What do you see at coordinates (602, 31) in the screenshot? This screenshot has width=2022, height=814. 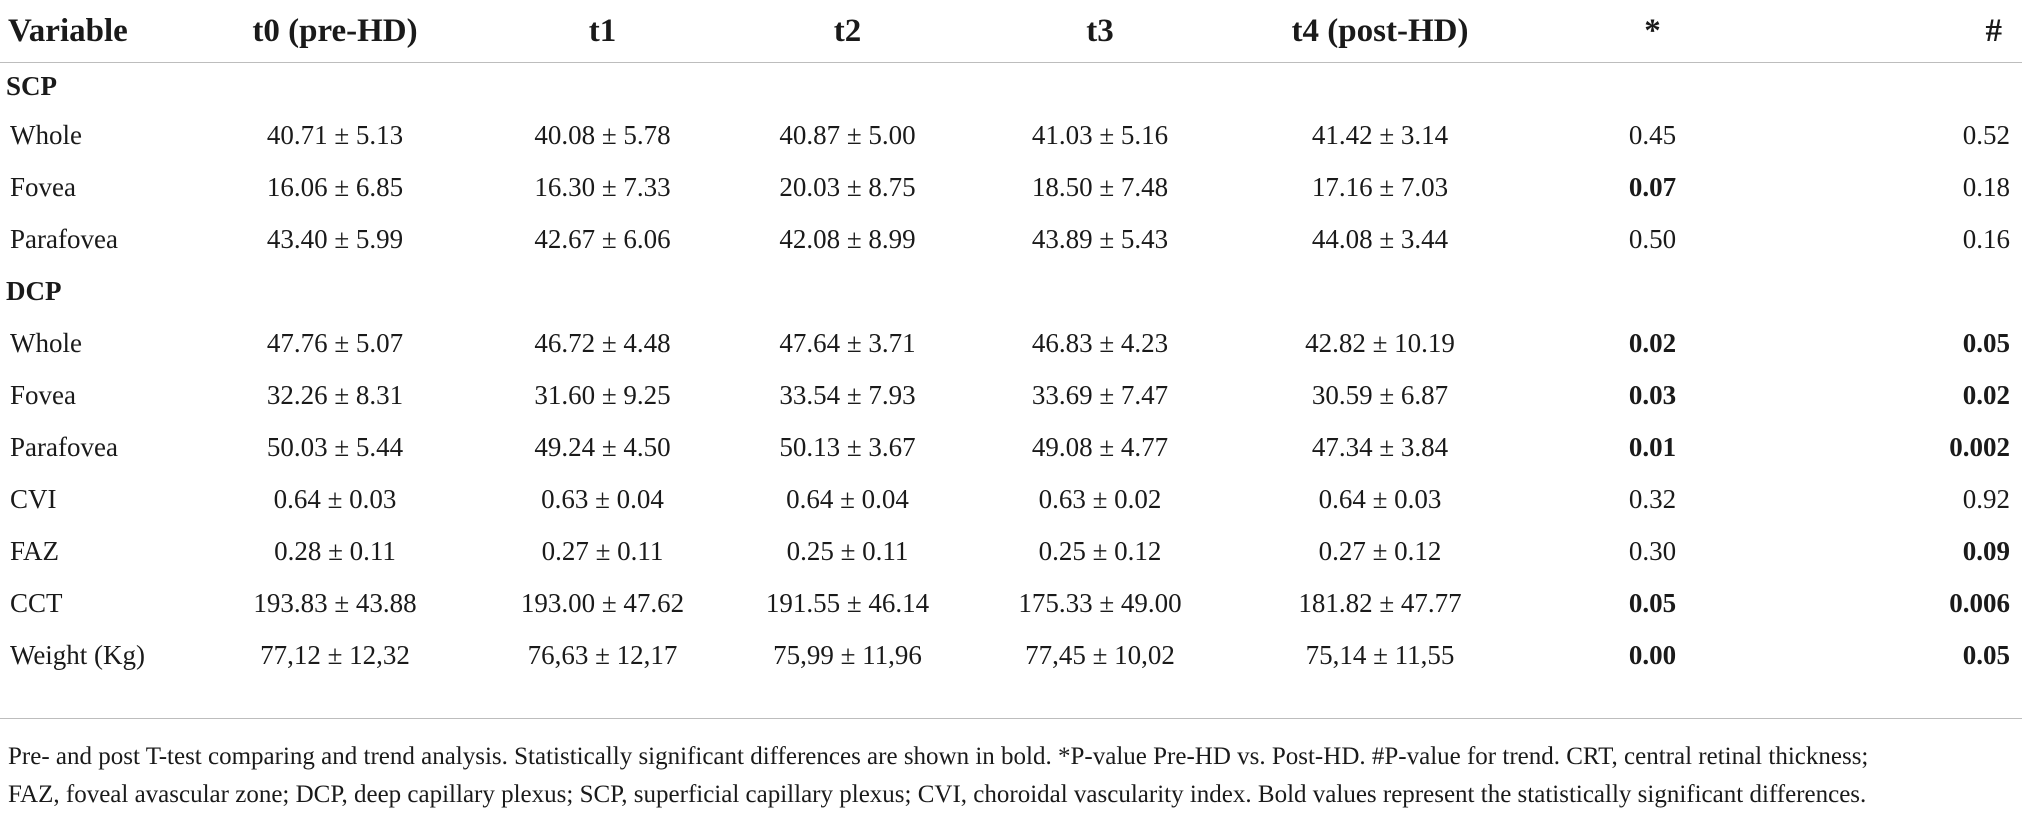 I see `col-header-t1: t1` at bounding box center [602, 31].